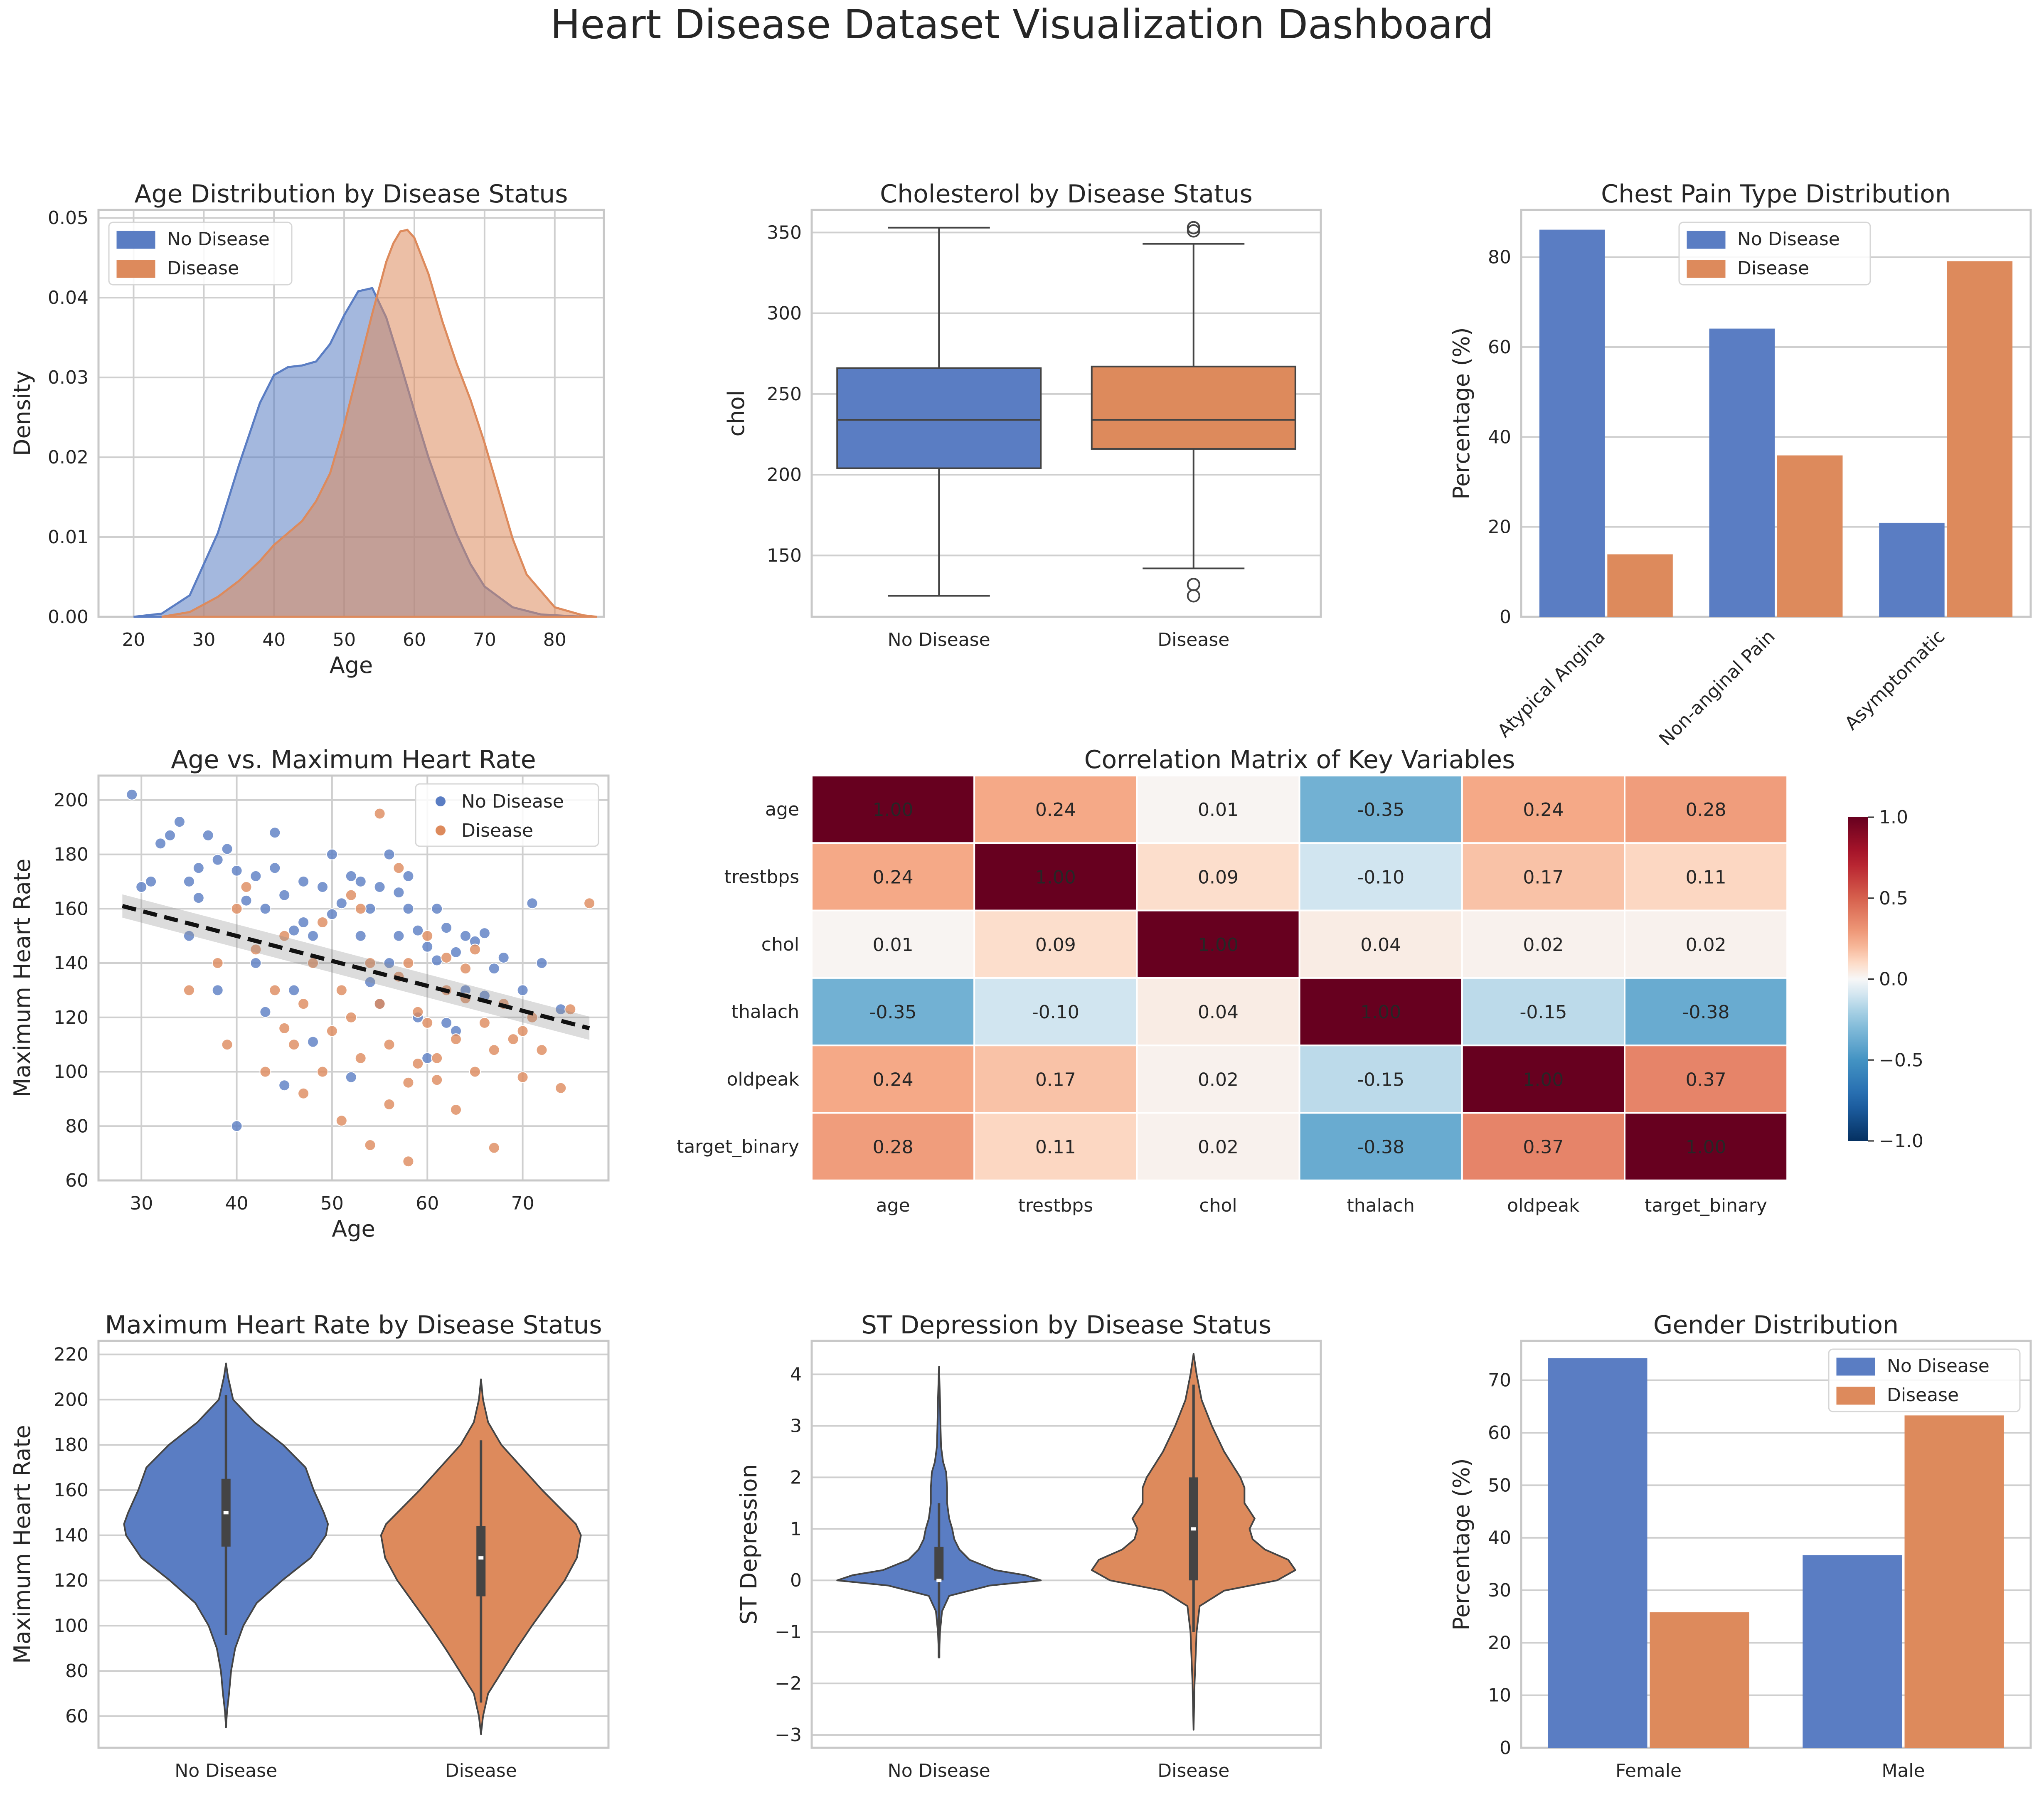 The image size is (2044, 1796). What do you see at coordinates (1218, 1012) in the screenshot?
I see `heatmap-cell-label: 0.04` at bounding box center [1218, 1012].